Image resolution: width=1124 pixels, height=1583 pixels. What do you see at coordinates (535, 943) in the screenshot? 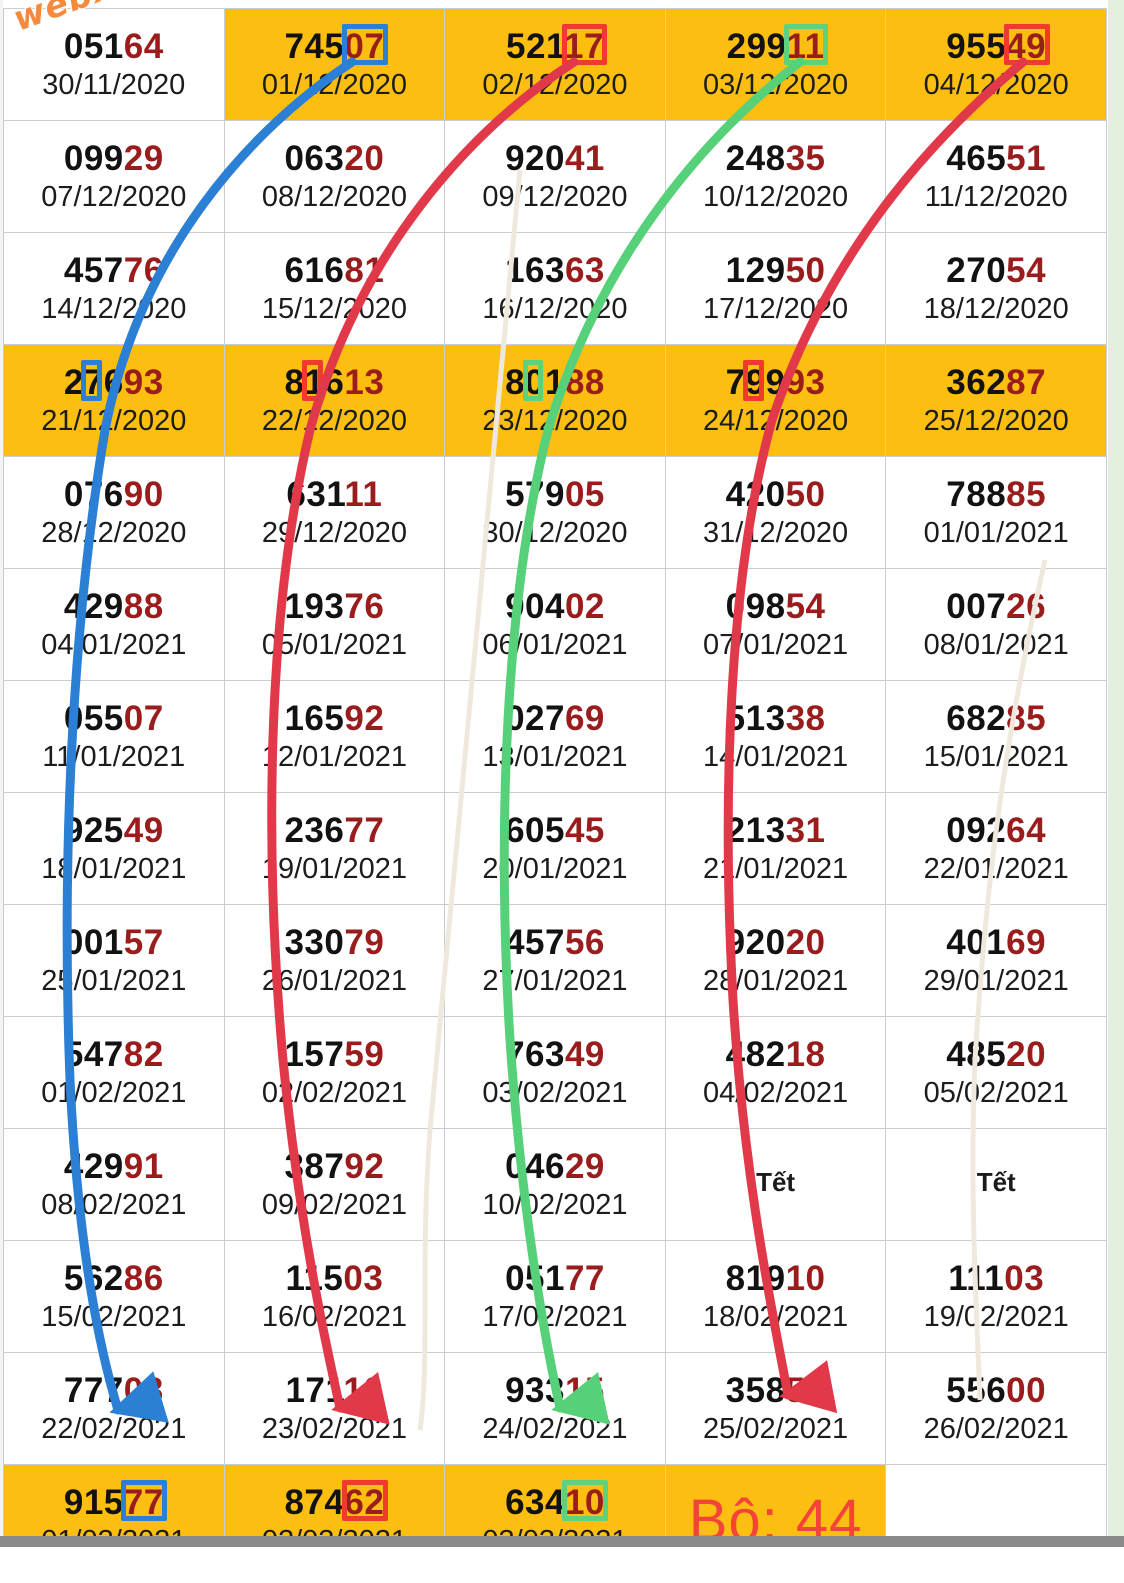
I see `result-number-head: 457` at bounding box center [535, 943].